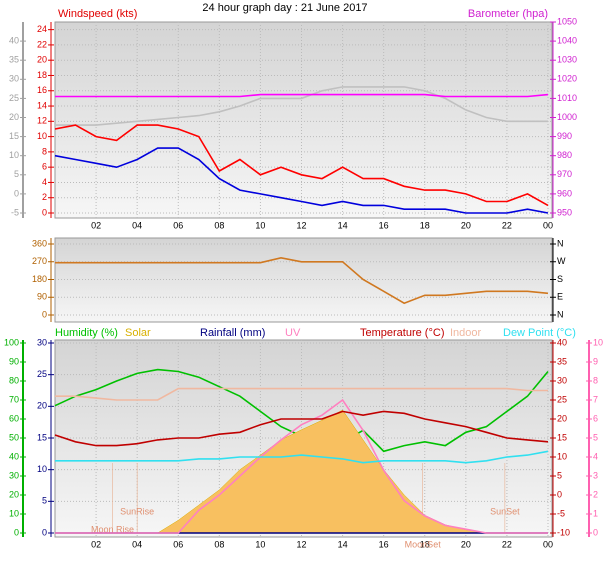 The width and height of the screenshot is (608, 561). Describe the element at coordinates (14, 98) in the screenshot. I see `y3-tick-label: 25` at that location.